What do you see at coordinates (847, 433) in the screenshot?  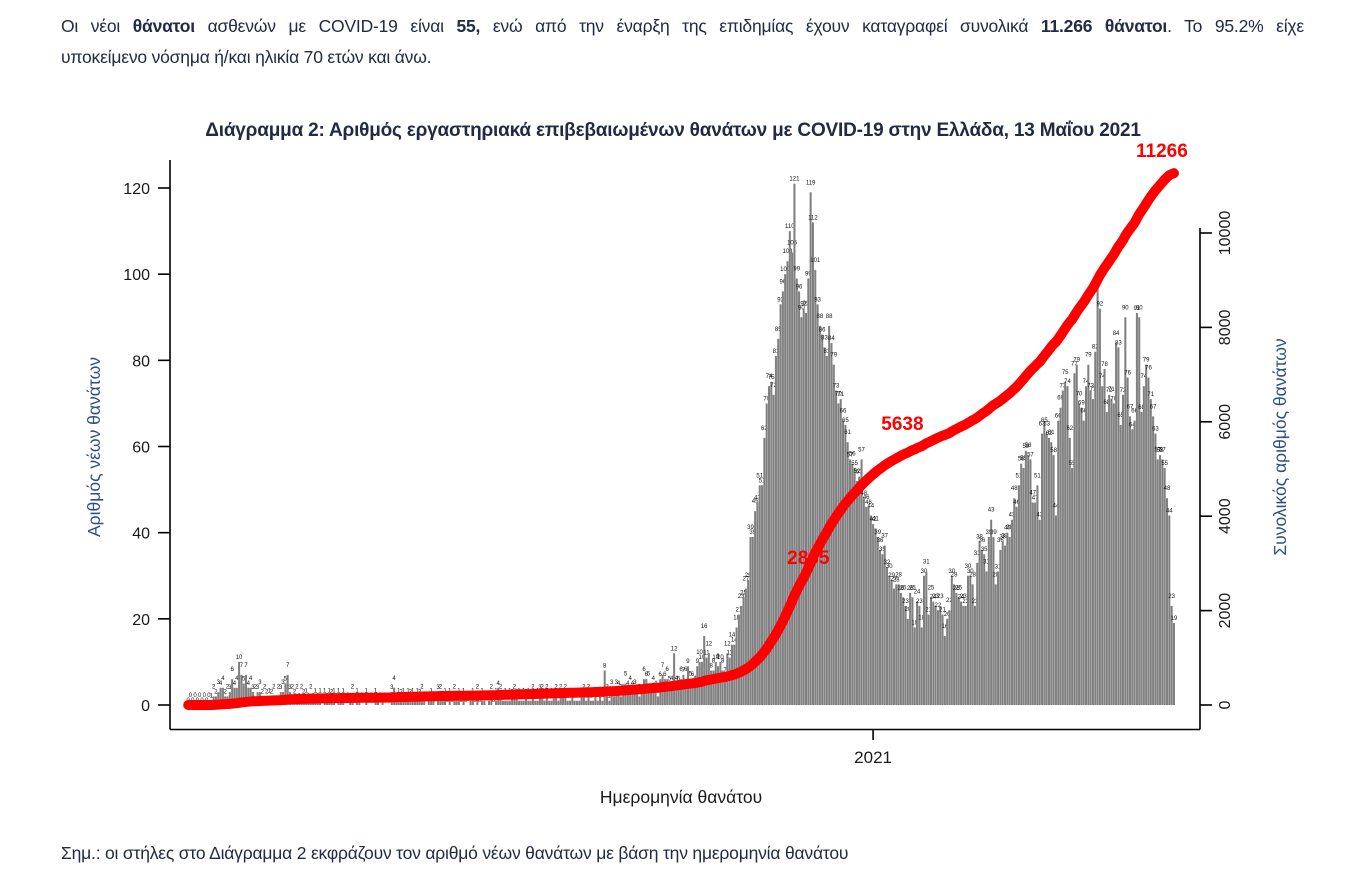 I see `bar-value-label: 61` at bounding box center [847, 433].